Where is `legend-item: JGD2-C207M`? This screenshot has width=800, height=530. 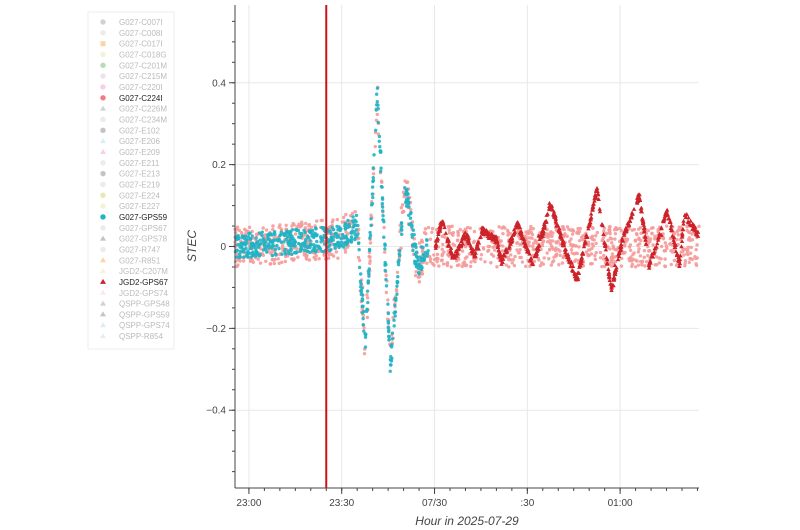 legend-item: JGD2-C207M is located at coordinates (134, 271).